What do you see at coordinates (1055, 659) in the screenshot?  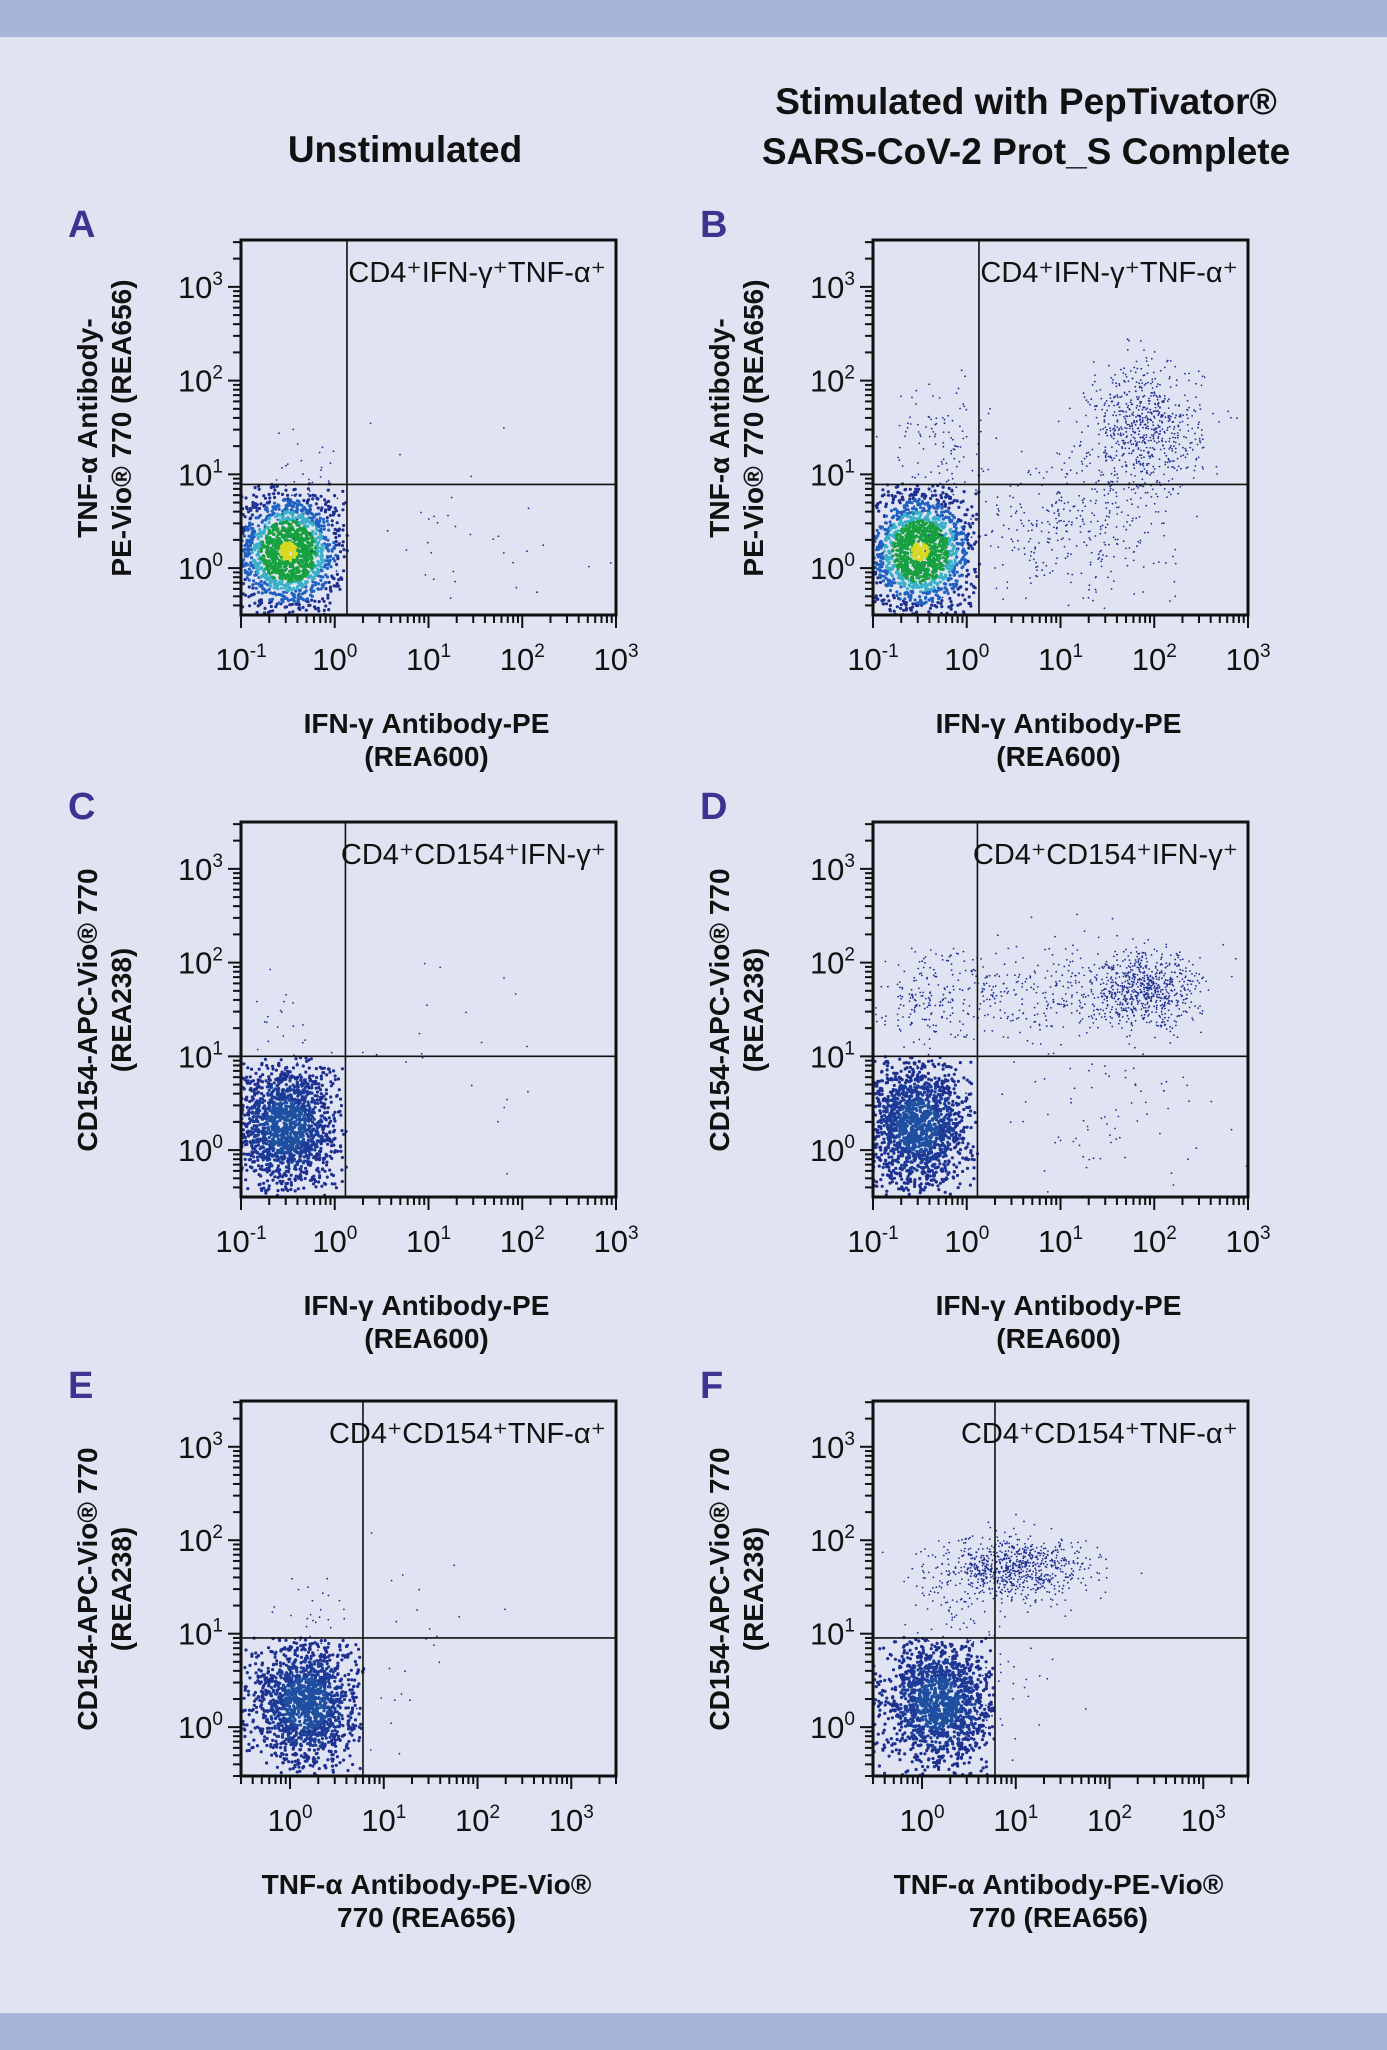 I see `tick-base: 10` at bounding box center [1055, 659].